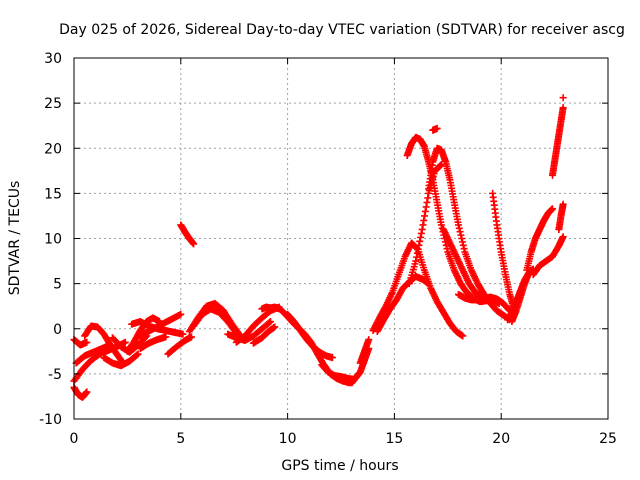 The width and height of the screenshot is (640, 480). I want to click on x-axis-label: GPS time / hours, so click(339, 466).